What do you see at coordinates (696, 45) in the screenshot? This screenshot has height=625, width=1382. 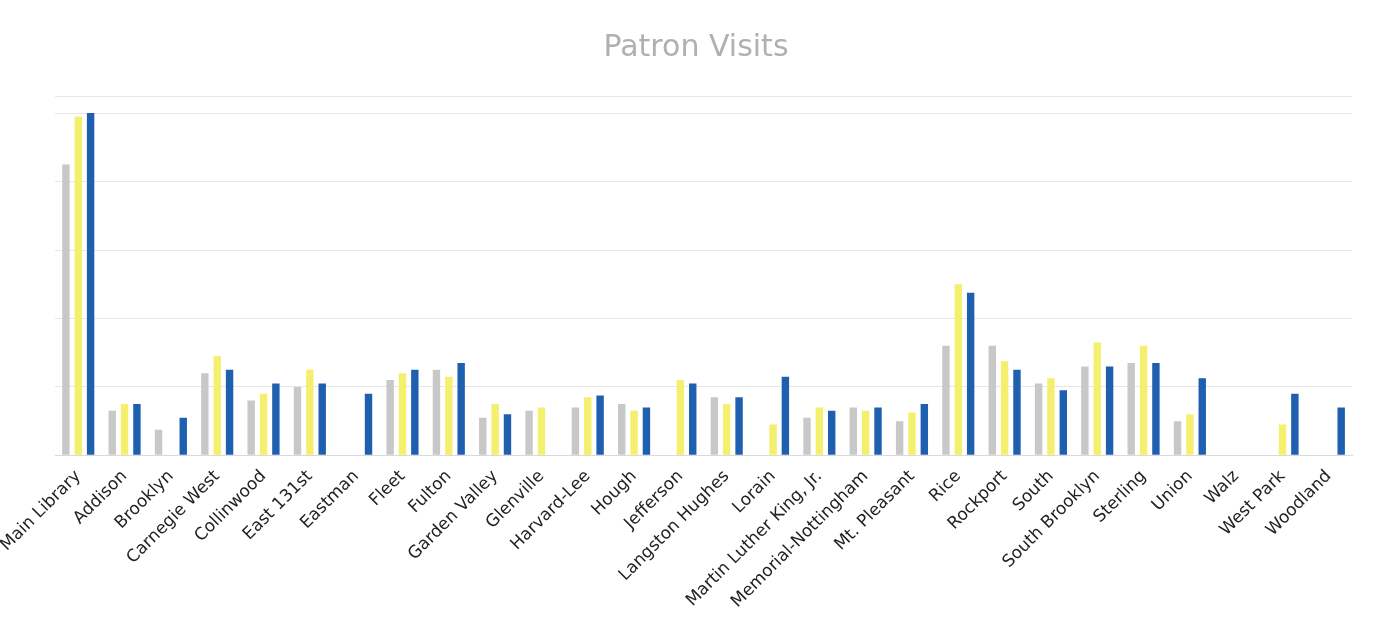 I see `chart-title: Patron Visits` at bounding box center [696, 45].